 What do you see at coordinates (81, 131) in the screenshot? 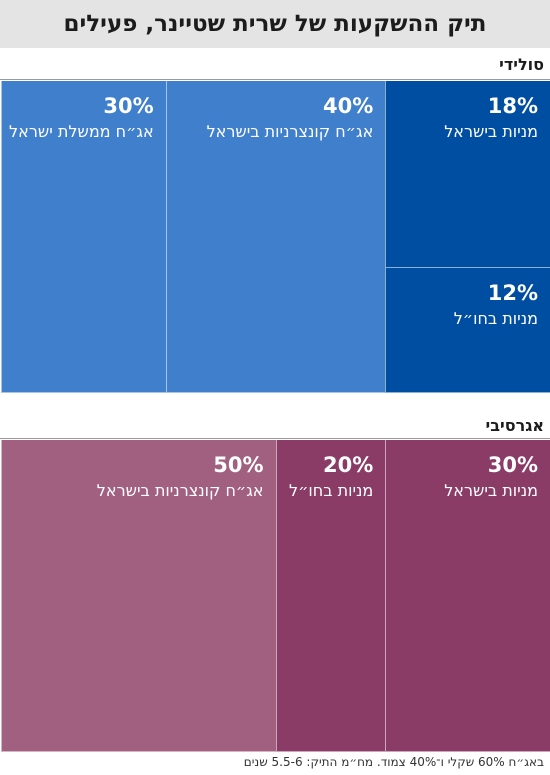
I see `tile-category-label: אג״ח ממשלת ישראל` at bounding box center [81, 131].